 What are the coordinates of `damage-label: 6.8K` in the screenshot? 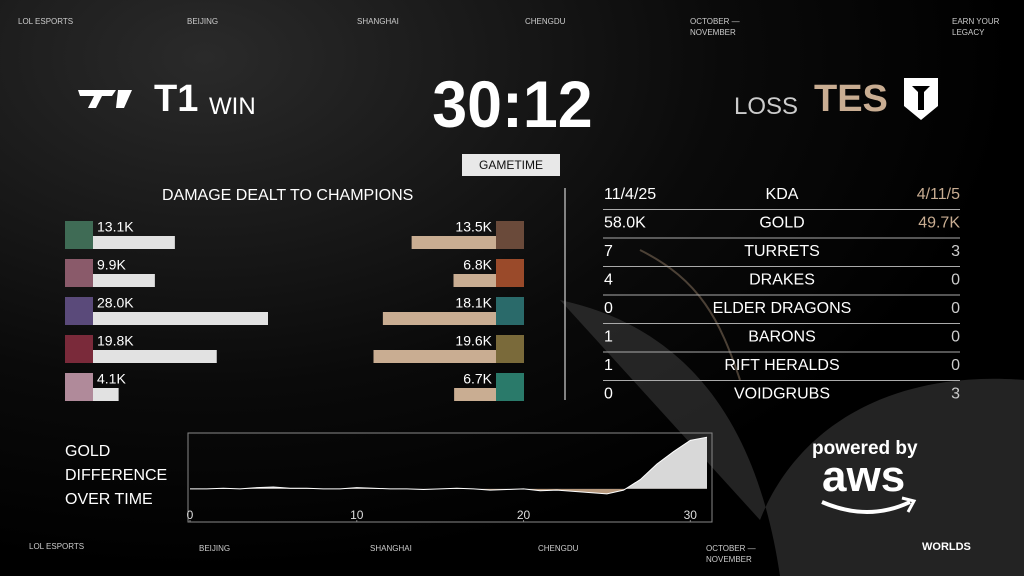 It's located at (477, 265).